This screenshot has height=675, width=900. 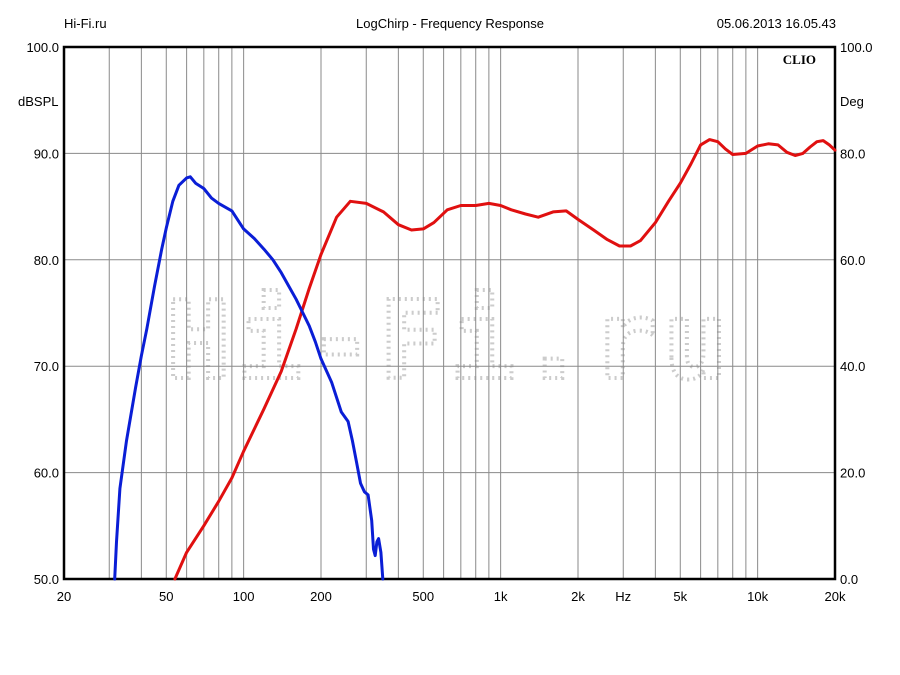 I want to click on x-tick-label: 2k, so click(x=578, y=596).